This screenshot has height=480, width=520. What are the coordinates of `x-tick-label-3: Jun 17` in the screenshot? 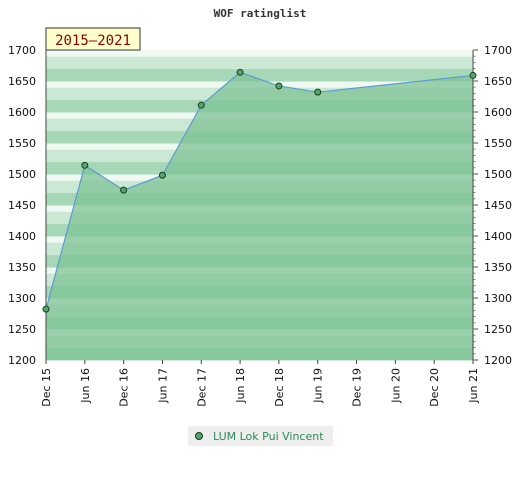 It's located at (162, 386).